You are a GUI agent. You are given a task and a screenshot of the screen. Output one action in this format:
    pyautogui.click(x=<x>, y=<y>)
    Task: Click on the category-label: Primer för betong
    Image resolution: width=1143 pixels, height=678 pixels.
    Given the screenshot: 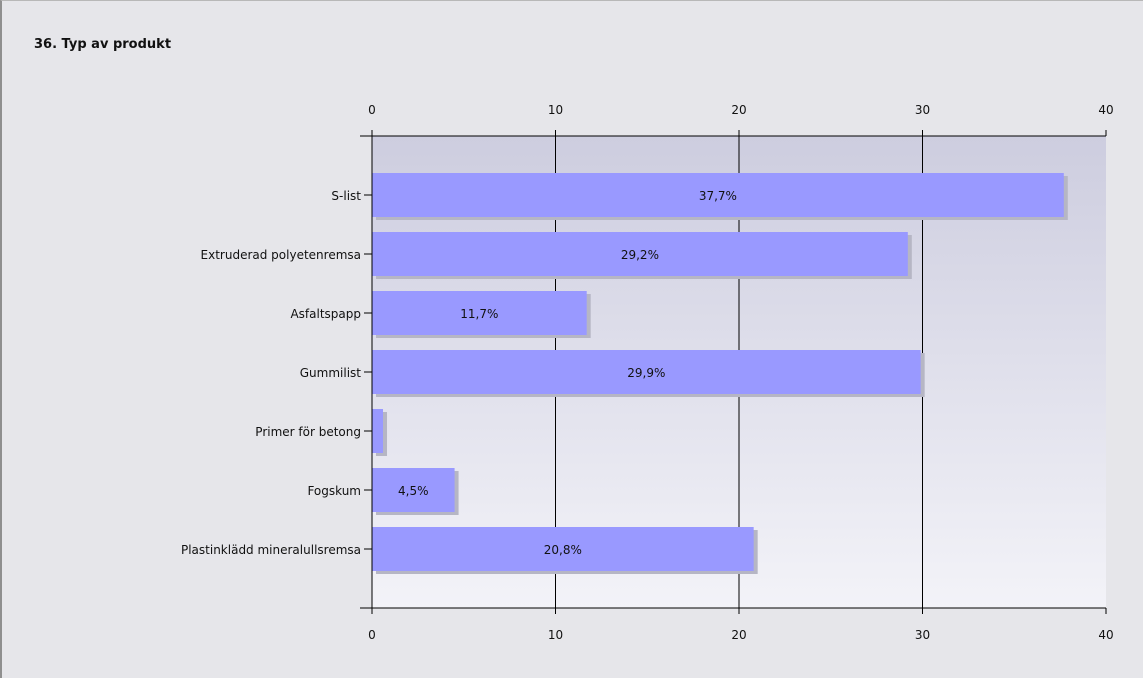 What is the action you would take?
    pyautogui.click(x=308, y=432)
    